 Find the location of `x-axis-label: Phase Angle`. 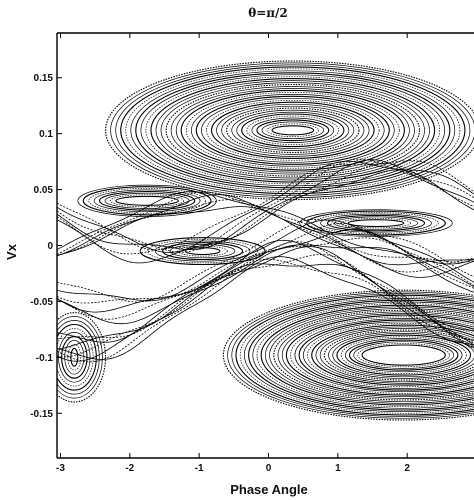

x-axis-label: Phase Angle is located at coordinates (269, 489).